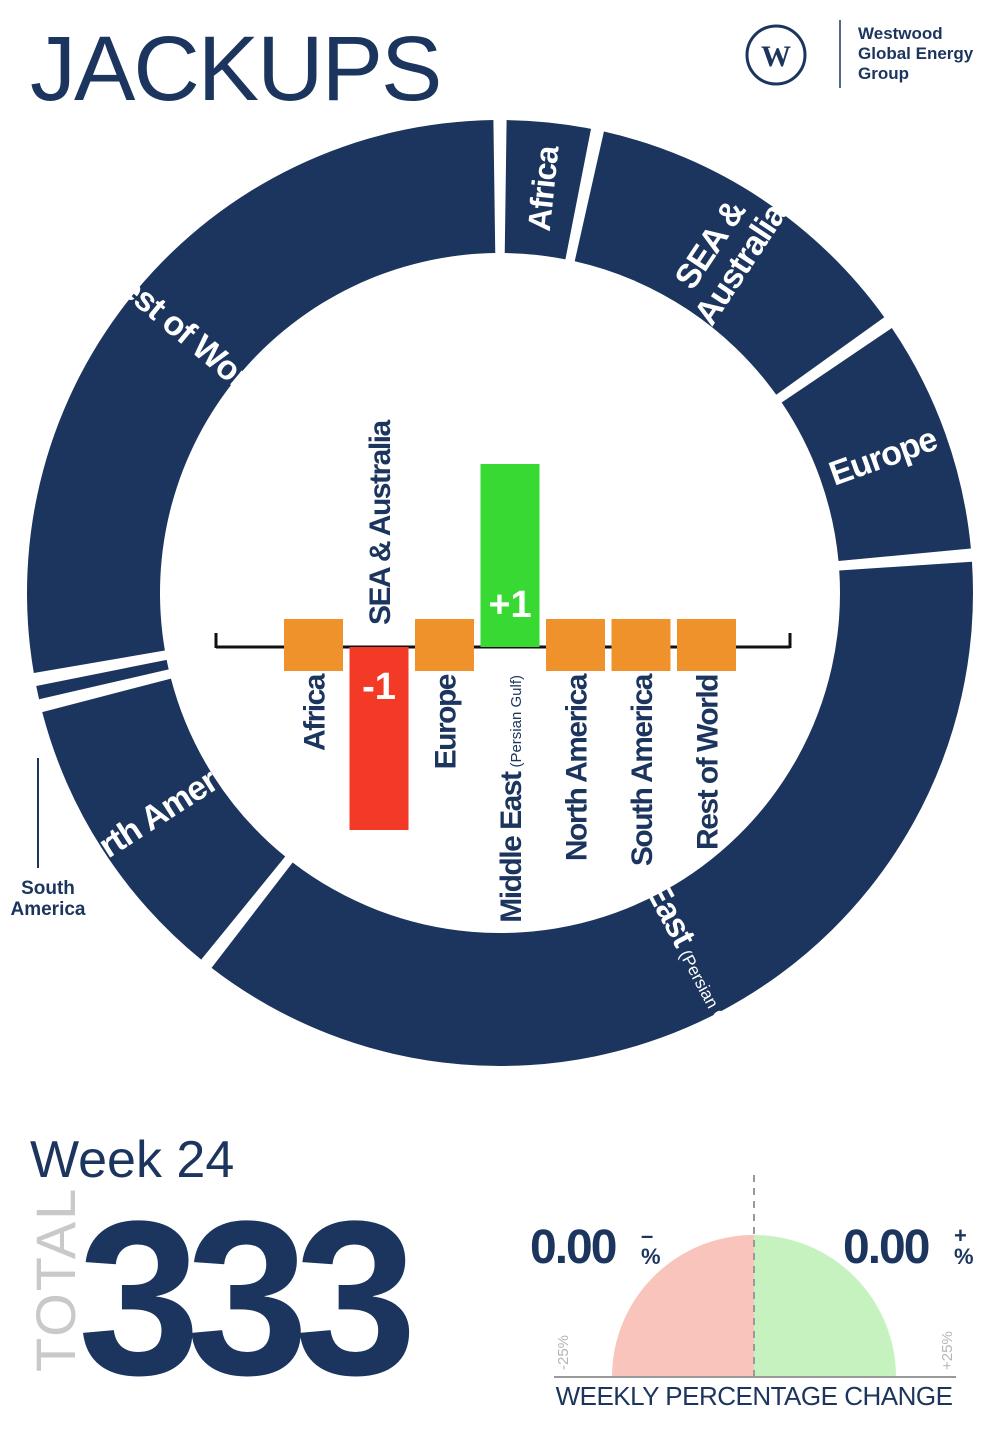 The height and width of the screenshot is (1439, 1000). I want to click on bar-rest-of-world, so click(706, 645).